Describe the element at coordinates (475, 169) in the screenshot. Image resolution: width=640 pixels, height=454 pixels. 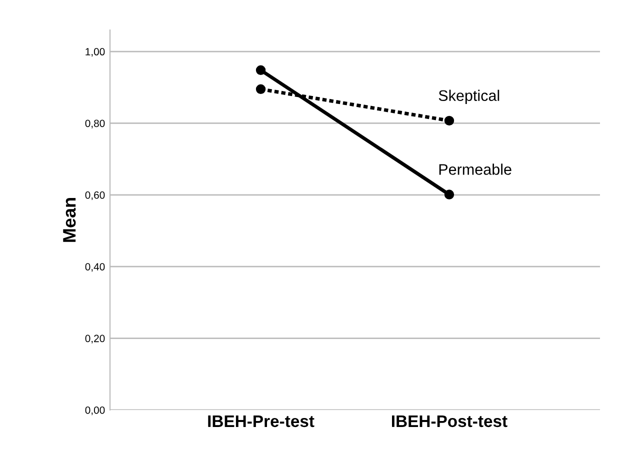
I see `series-label: Permeable` at that location.